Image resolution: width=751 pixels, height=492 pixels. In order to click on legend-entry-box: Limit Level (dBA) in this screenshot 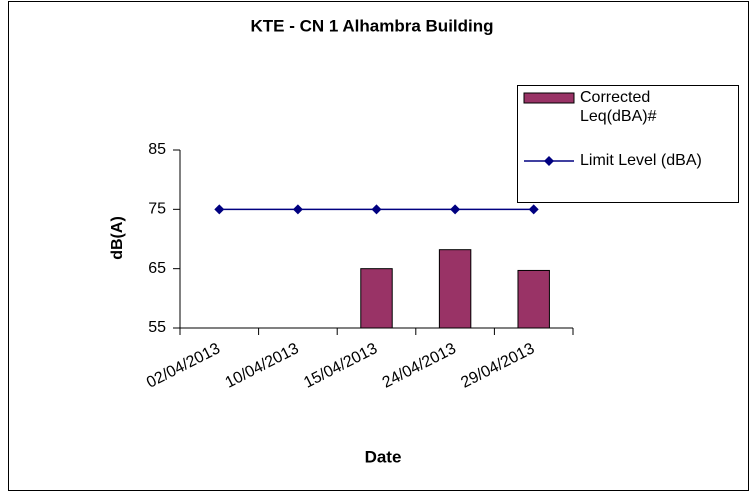, I will do `click(641, 160)`.